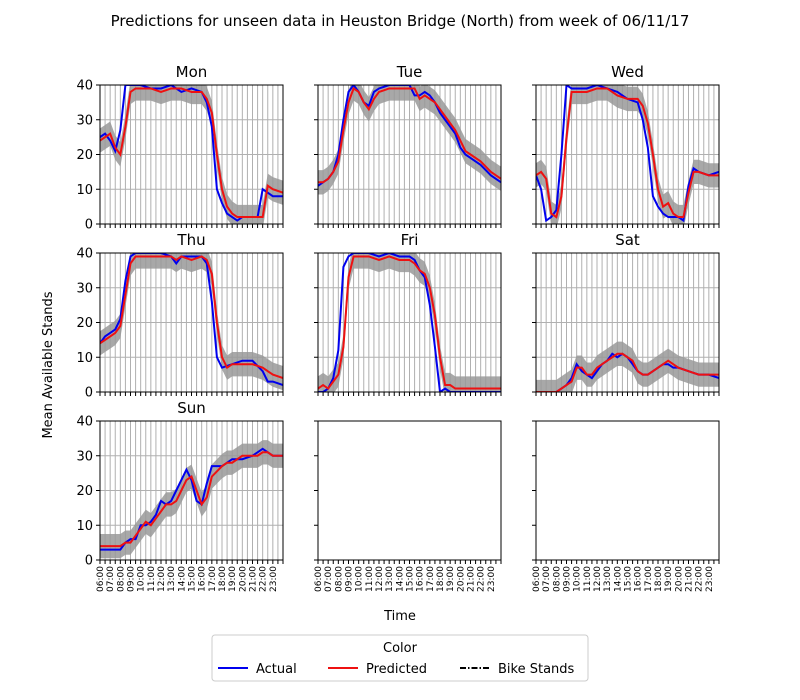 The width and height of the screenshot is (800, 700). I want to click on x-axis-label: Time, so click(399, 616).